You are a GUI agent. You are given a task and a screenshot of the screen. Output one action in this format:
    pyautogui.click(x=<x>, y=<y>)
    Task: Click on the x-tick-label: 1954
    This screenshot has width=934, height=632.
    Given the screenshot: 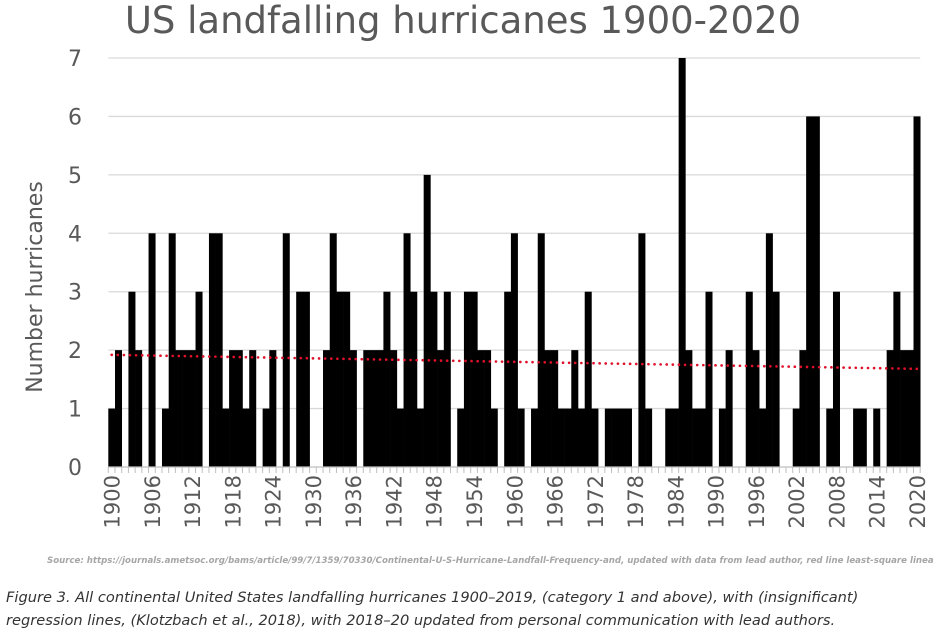 What is the action you would take?
    pyautogui.click(x=475, y=501)
    